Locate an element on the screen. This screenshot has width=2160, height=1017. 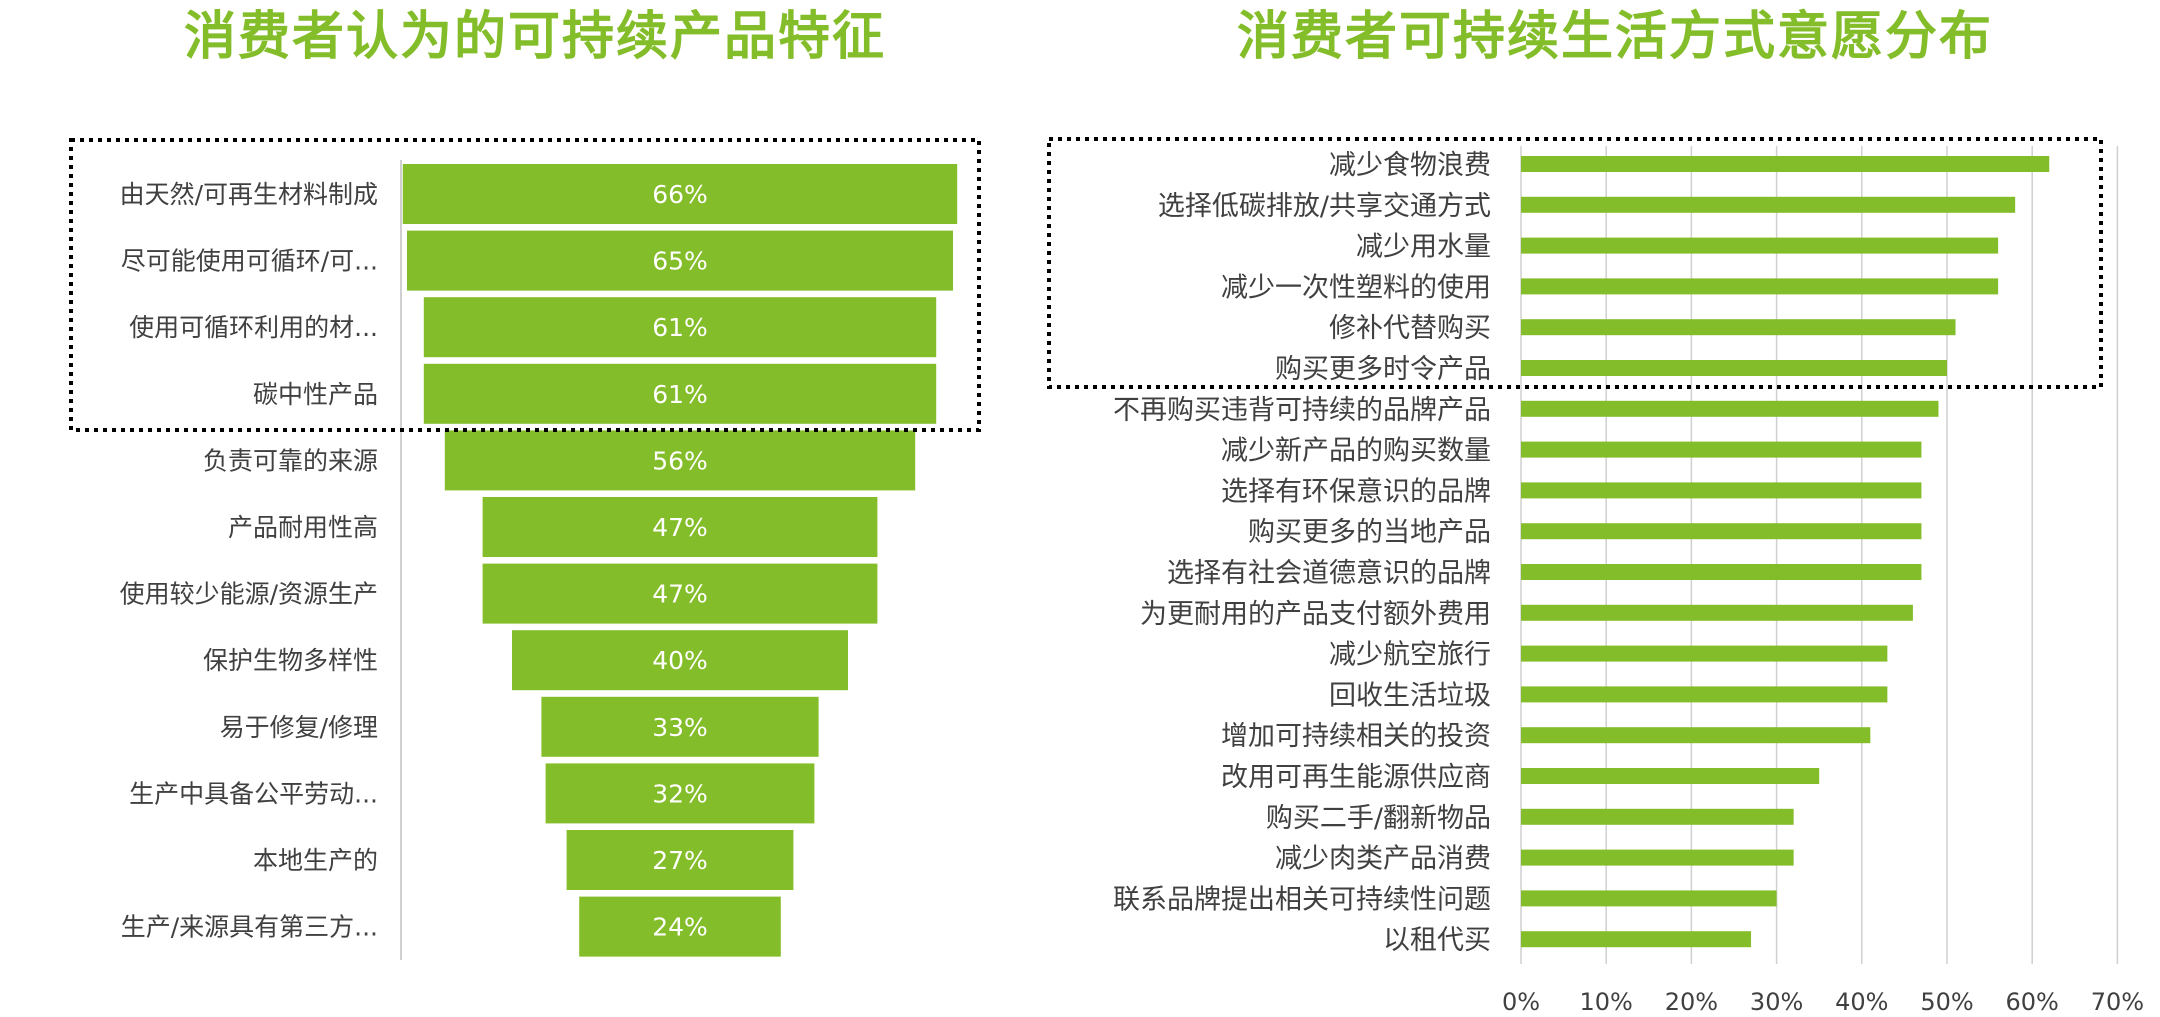
funnel-category-label: 使用较少能源/资源生产 is located at coordinates (249, 594).